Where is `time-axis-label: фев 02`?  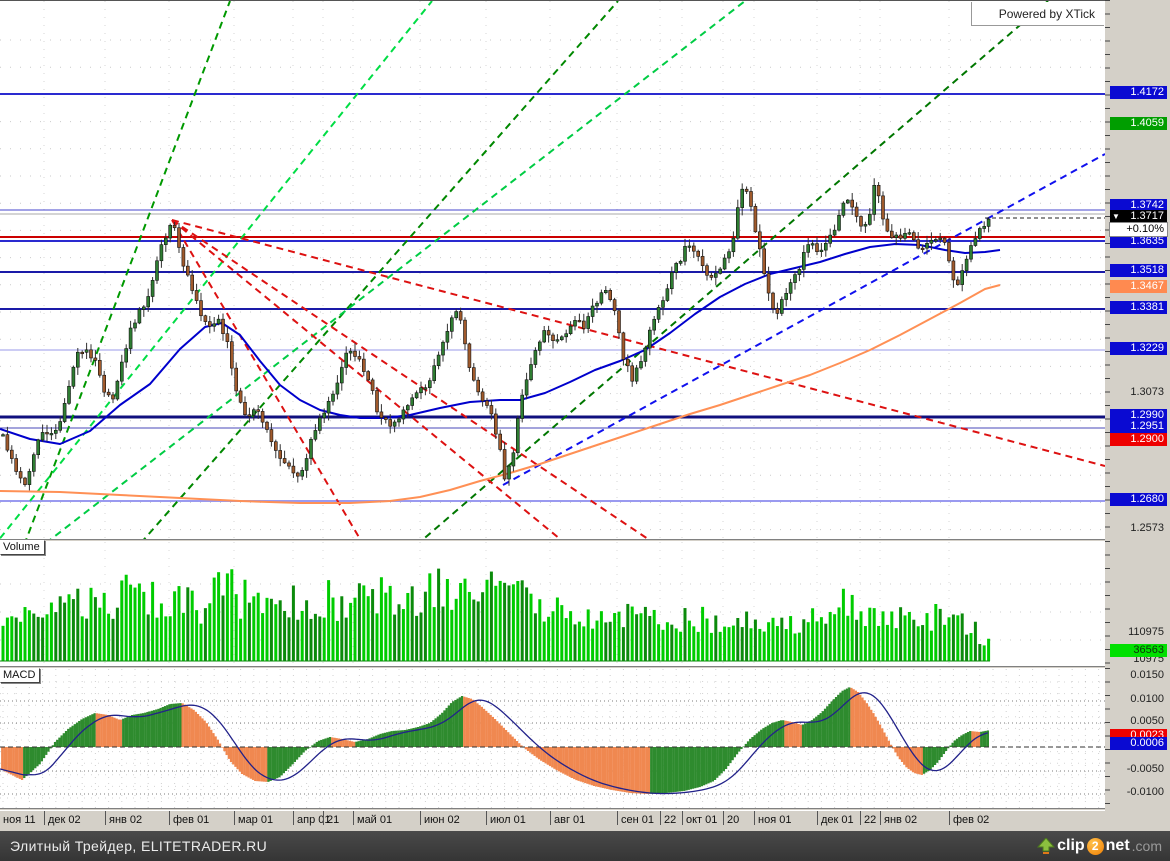
time-axis-label: фев 02 is located at coordinates (971, 820).